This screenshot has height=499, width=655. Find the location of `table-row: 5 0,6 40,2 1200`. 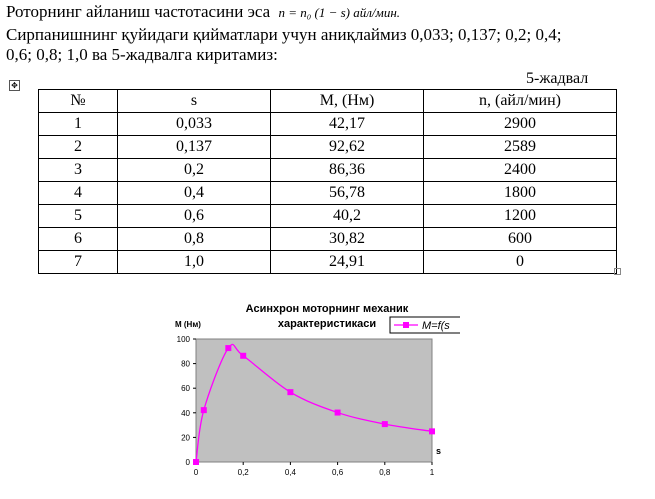

table-row: 5 0,6 40,2 1200 is located at coordinates (327, 216).